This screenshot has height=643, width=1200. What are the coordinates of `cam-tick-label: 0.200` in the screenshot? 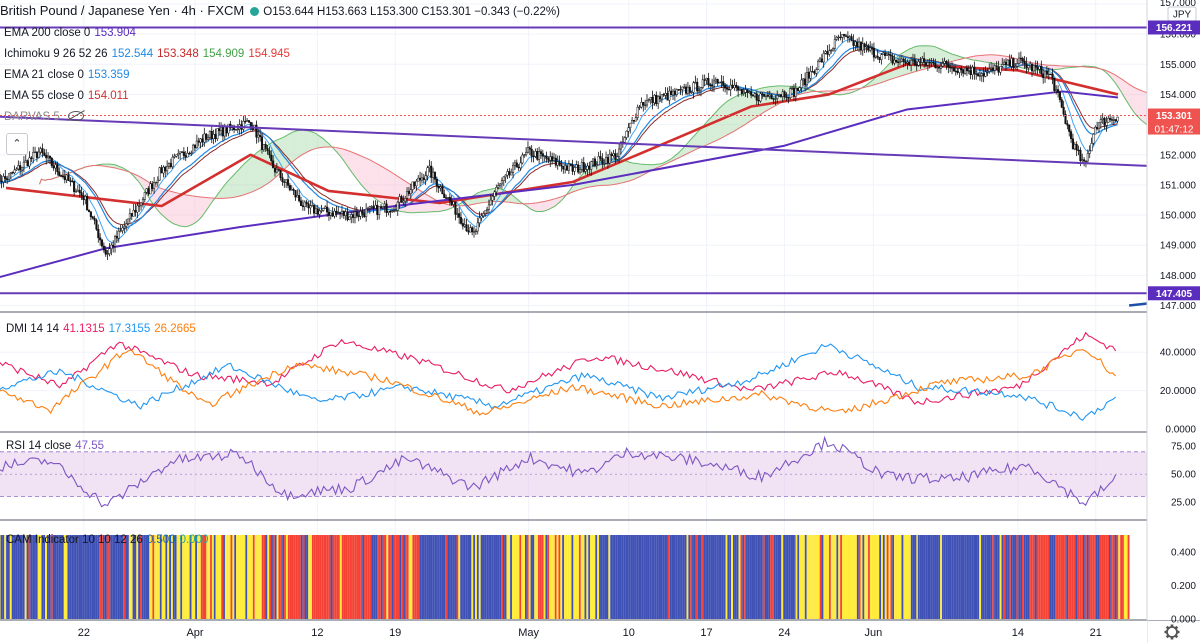 It's located at (1183, 586).